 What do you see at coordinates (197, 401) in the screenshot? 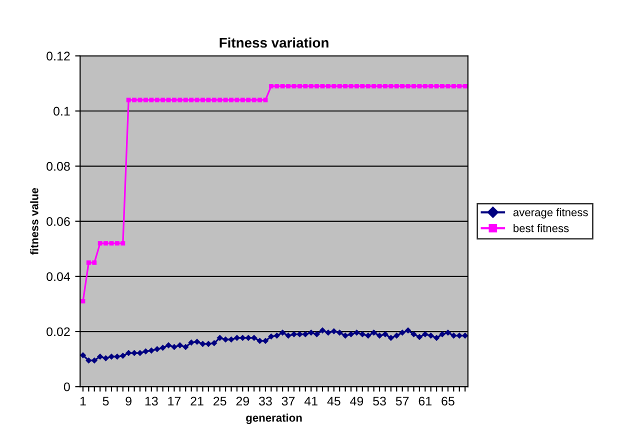
I see `x-tick-label: 21` at bounding box center [197, 401].